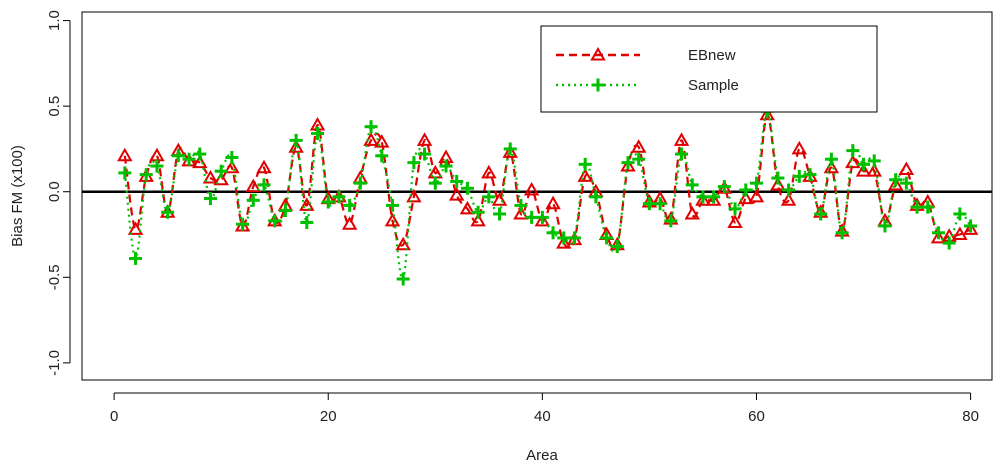  What do you see at coordinates (54, 363) in the screenshot?
I see `y-tick-label: -1.0` at bounding box center [54, 363].